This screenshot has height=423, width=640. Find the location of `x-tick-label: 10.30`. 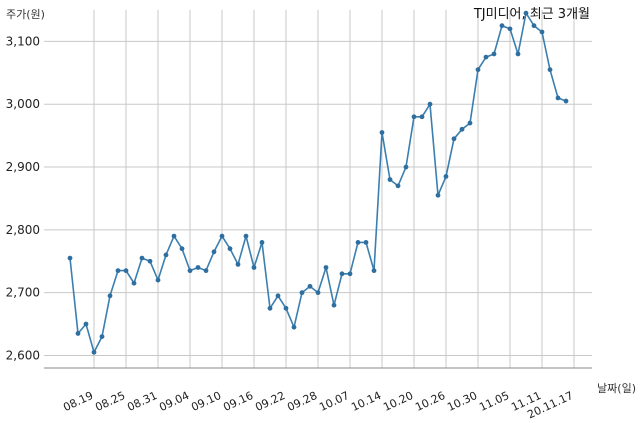

x-tick-label: 10.30 is located at coordinates (462, 401).